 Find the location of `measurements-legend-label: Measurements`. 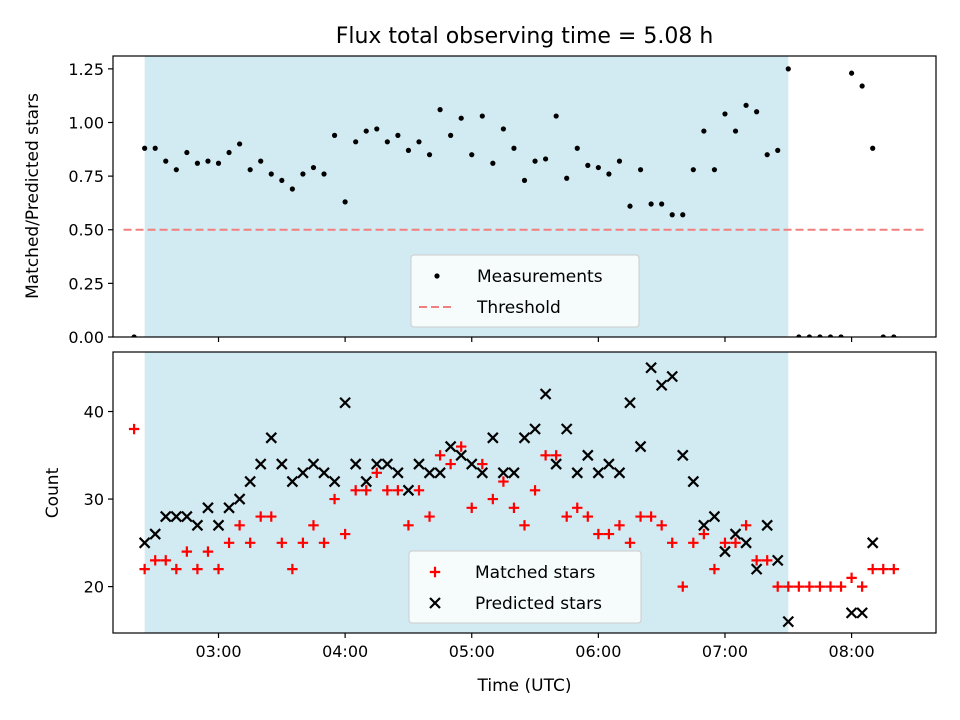

measurements-legend-label: Measurements is located at coordinates (540, 277).